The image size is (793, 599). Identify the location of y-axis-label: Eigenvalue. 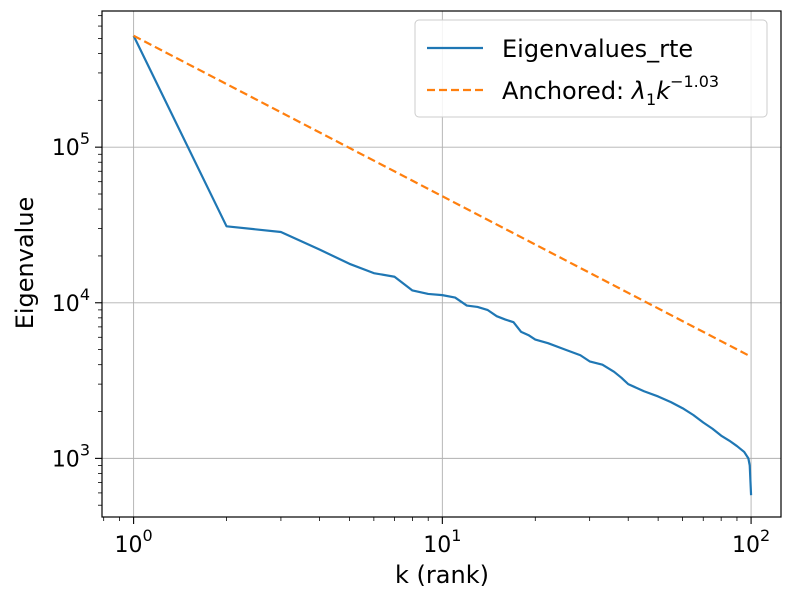
(25, 263).